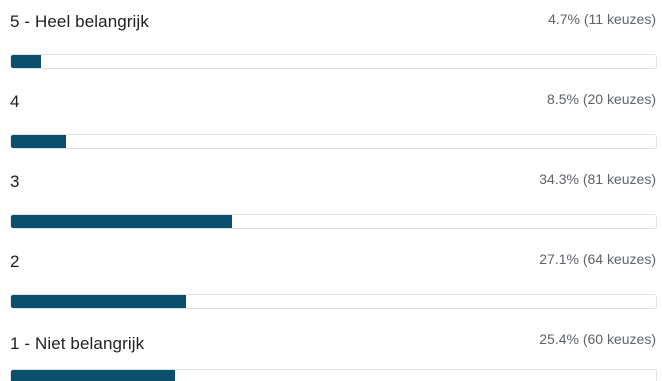 This screenshot has height=381, width=662. I want to click on option-label: 4, so click(15, 101).